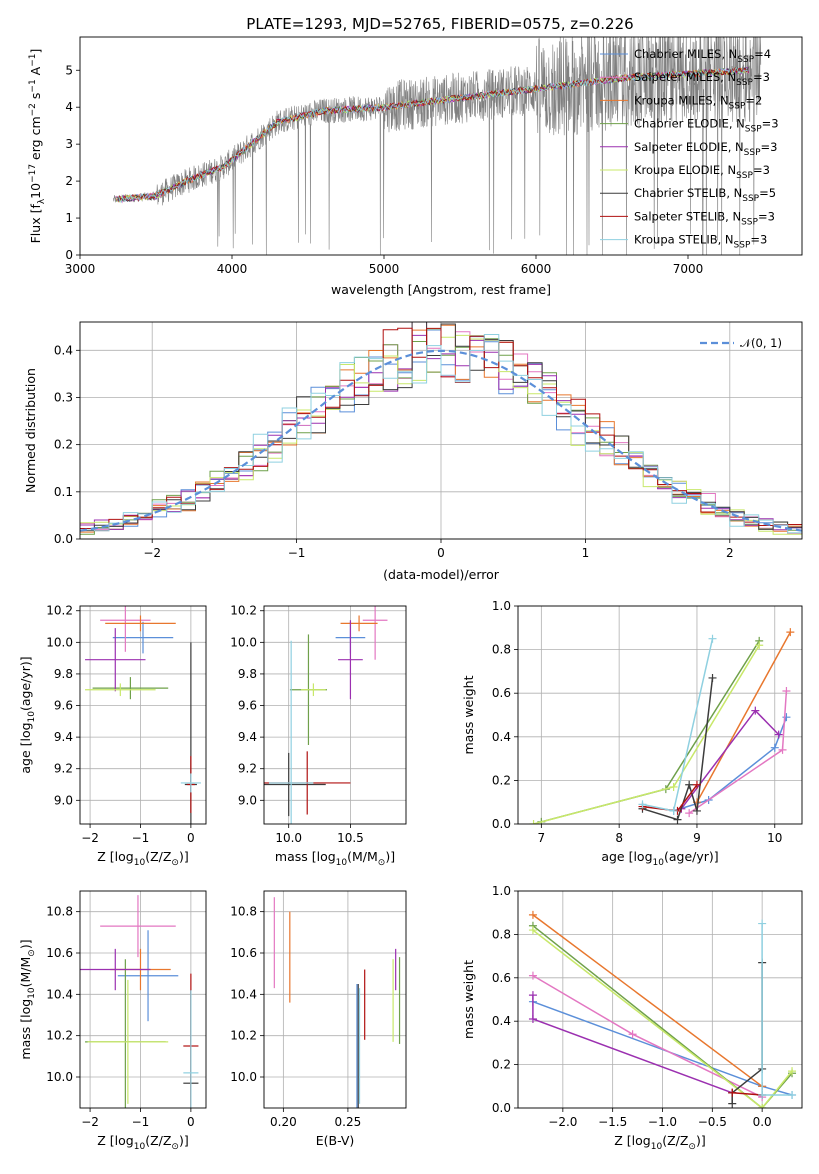  I want to click on legend-label: Chabrier ELODIE, NSSP=3, so click(706, 126).